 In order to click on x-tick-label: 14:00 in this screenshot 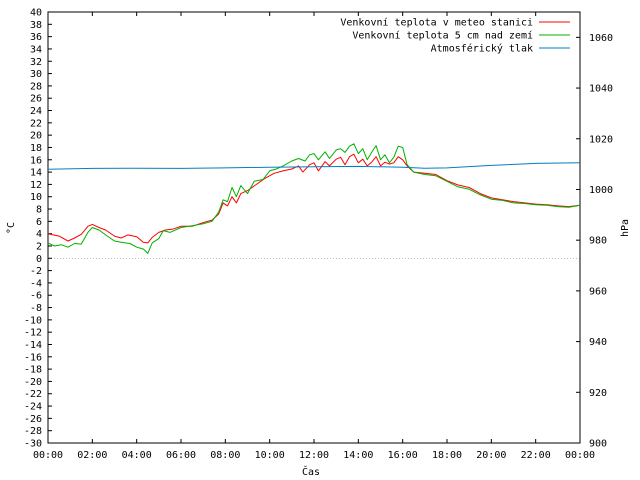, I will do `click(358, 455)`.